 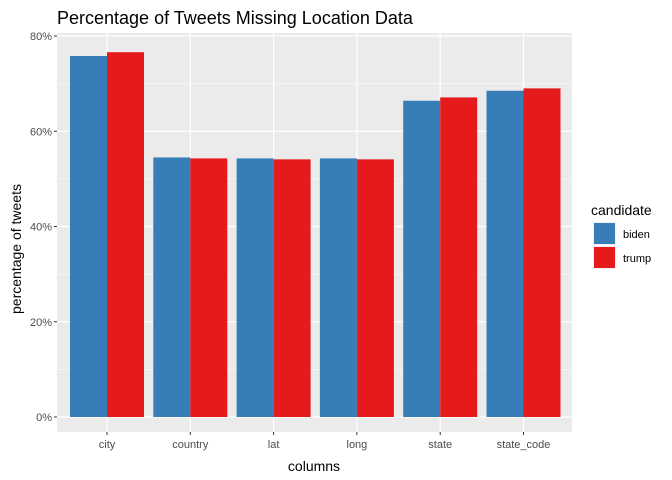 What do you see at coordinates (604, 257) in the screenshot?
I see `legend-swatch-trump` at bounding box center [604, 257].